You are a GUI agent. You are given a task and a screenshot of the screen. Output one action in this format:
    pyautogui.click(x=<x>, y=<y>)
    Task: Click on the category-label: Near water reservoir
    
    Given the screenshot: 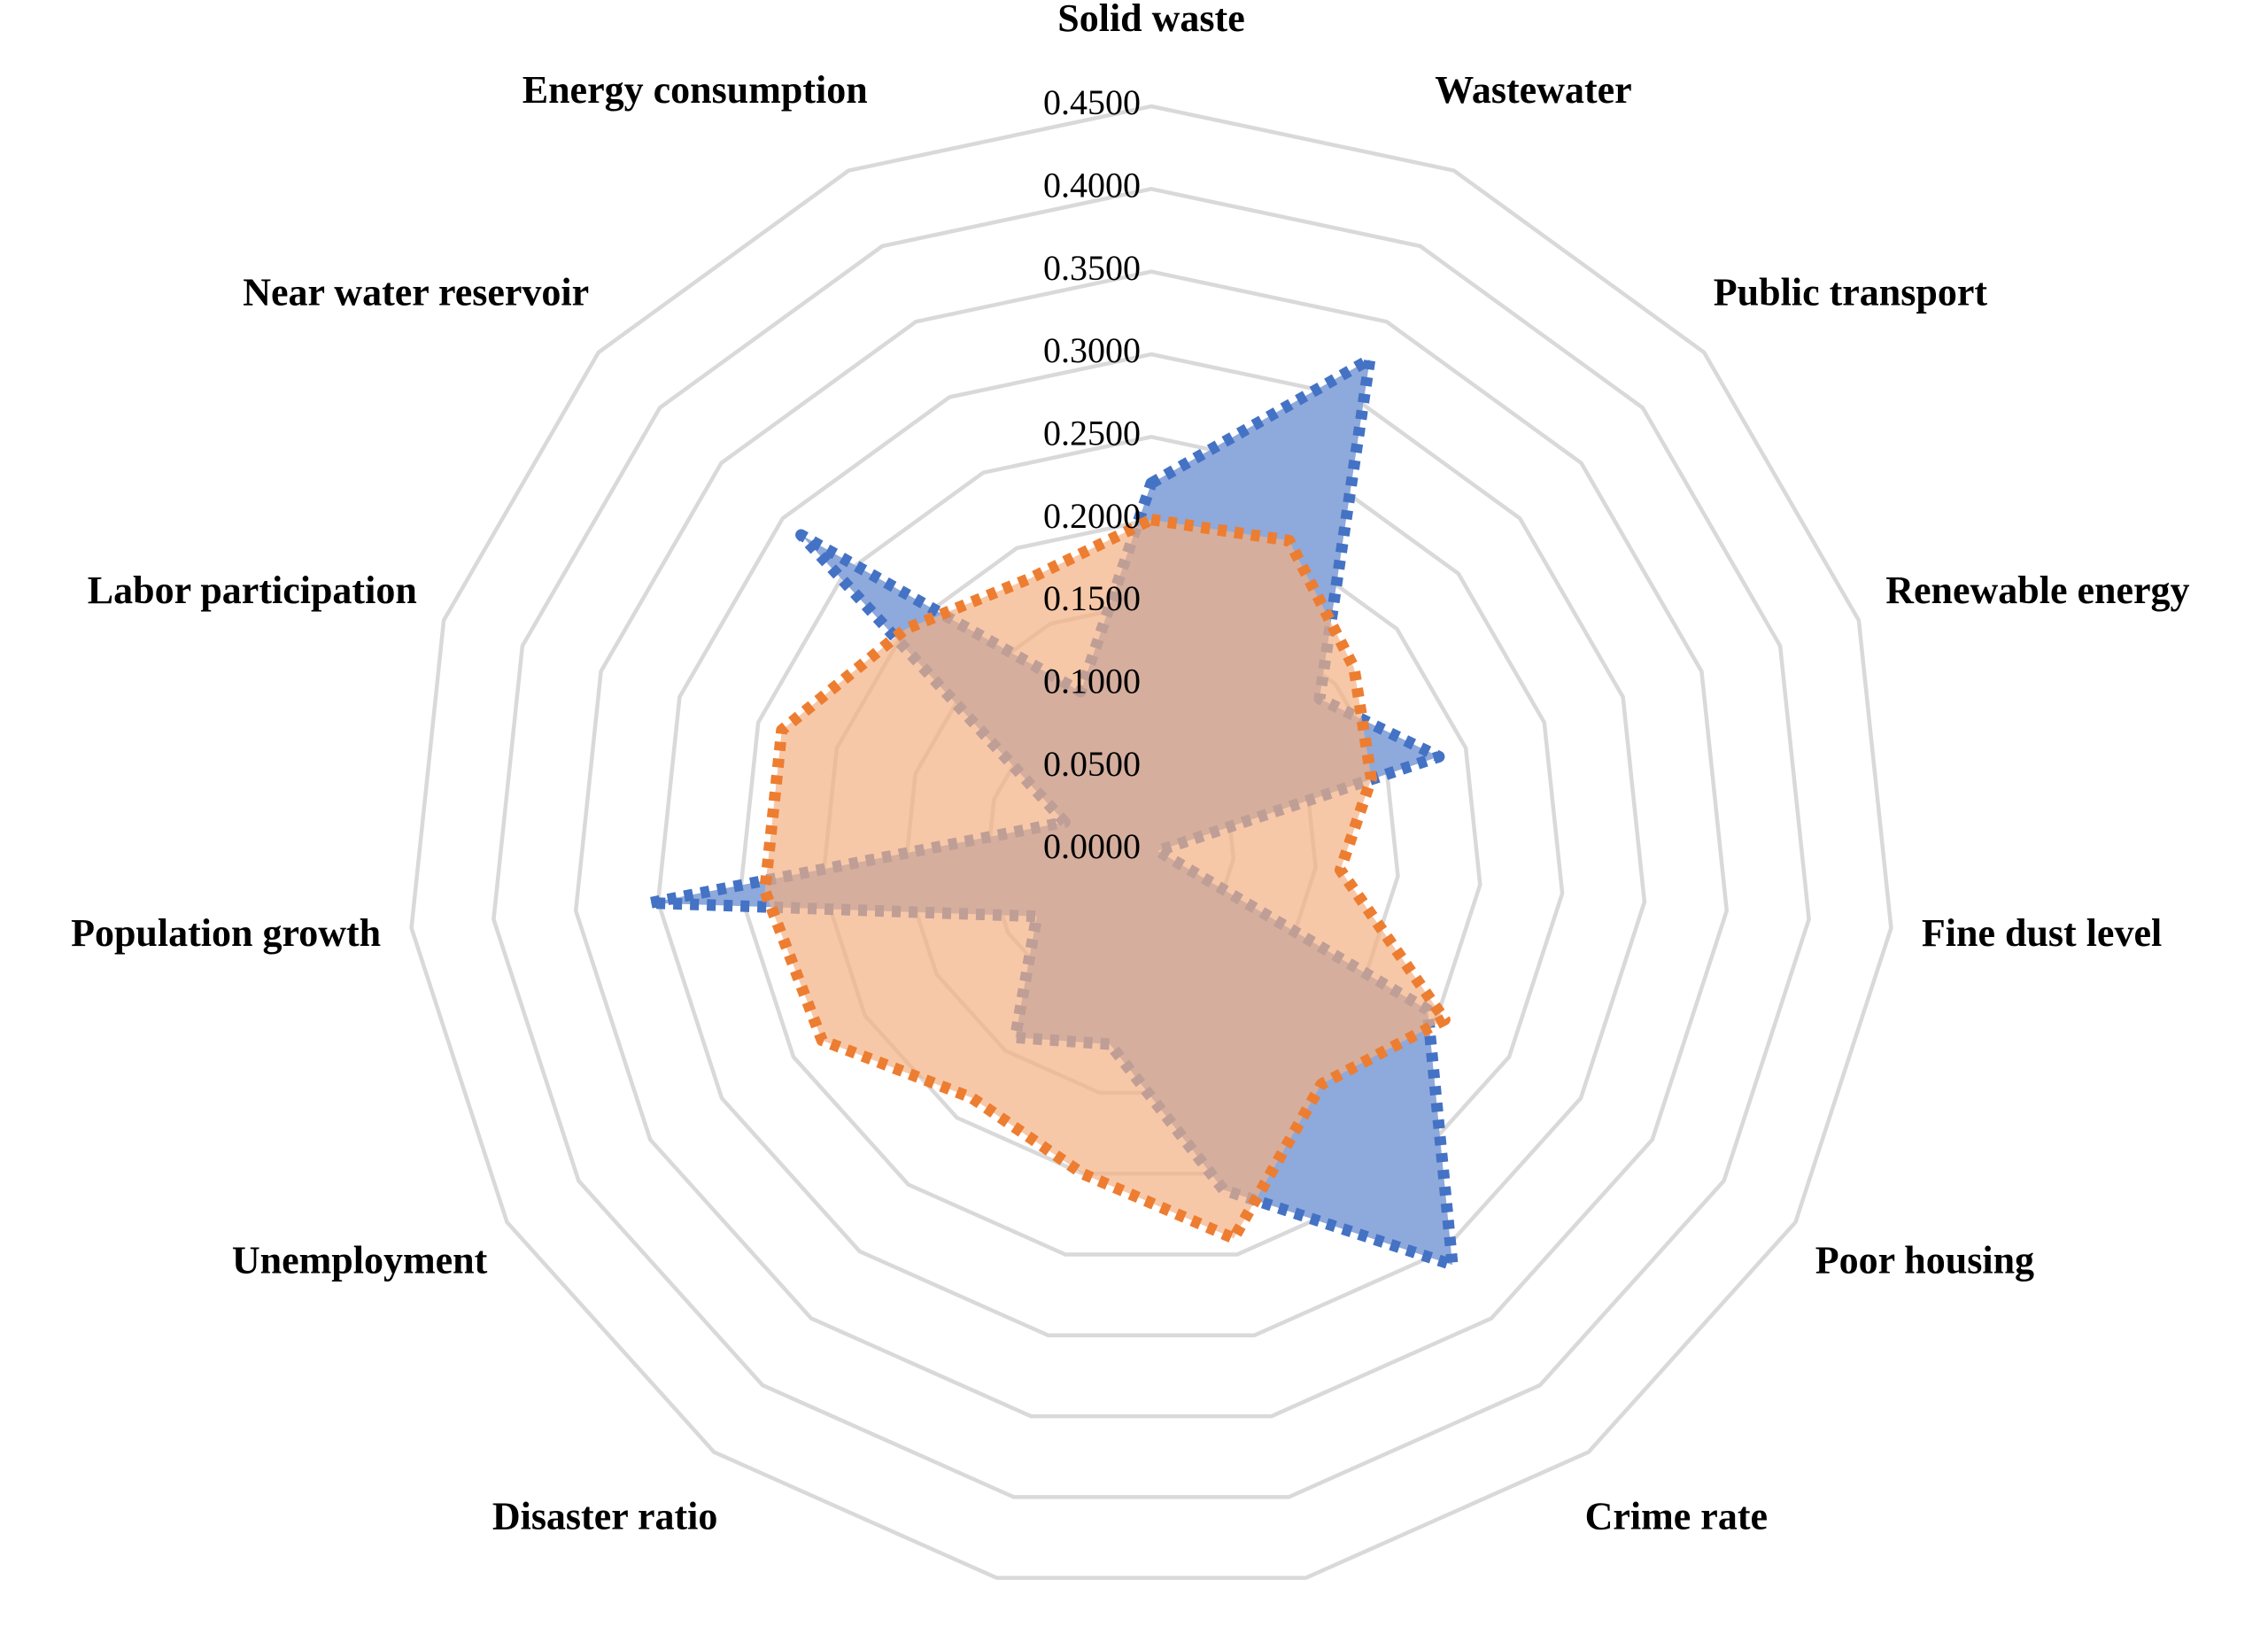 What is the action you would take?
    pyautogui.click(x=416, y=292)
    